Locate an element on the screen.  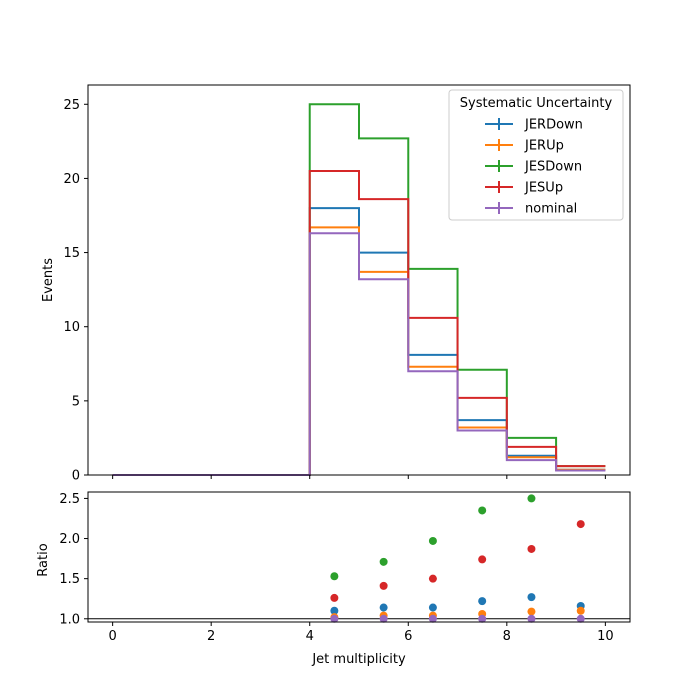
legend-label-nominal: nominal is located at coordinates (551, 209).